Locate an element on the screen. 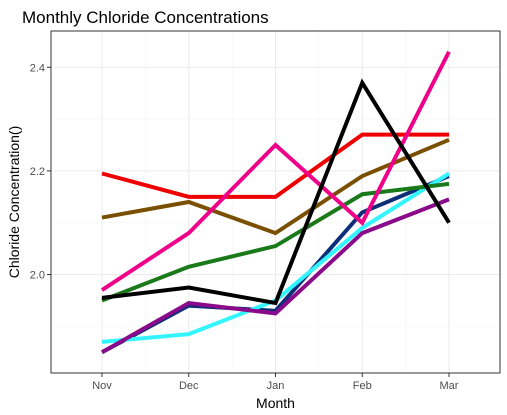 The height and width of the screenshot is (415, 507). x-tick-label: Feb is located at coordinates (362, 386).